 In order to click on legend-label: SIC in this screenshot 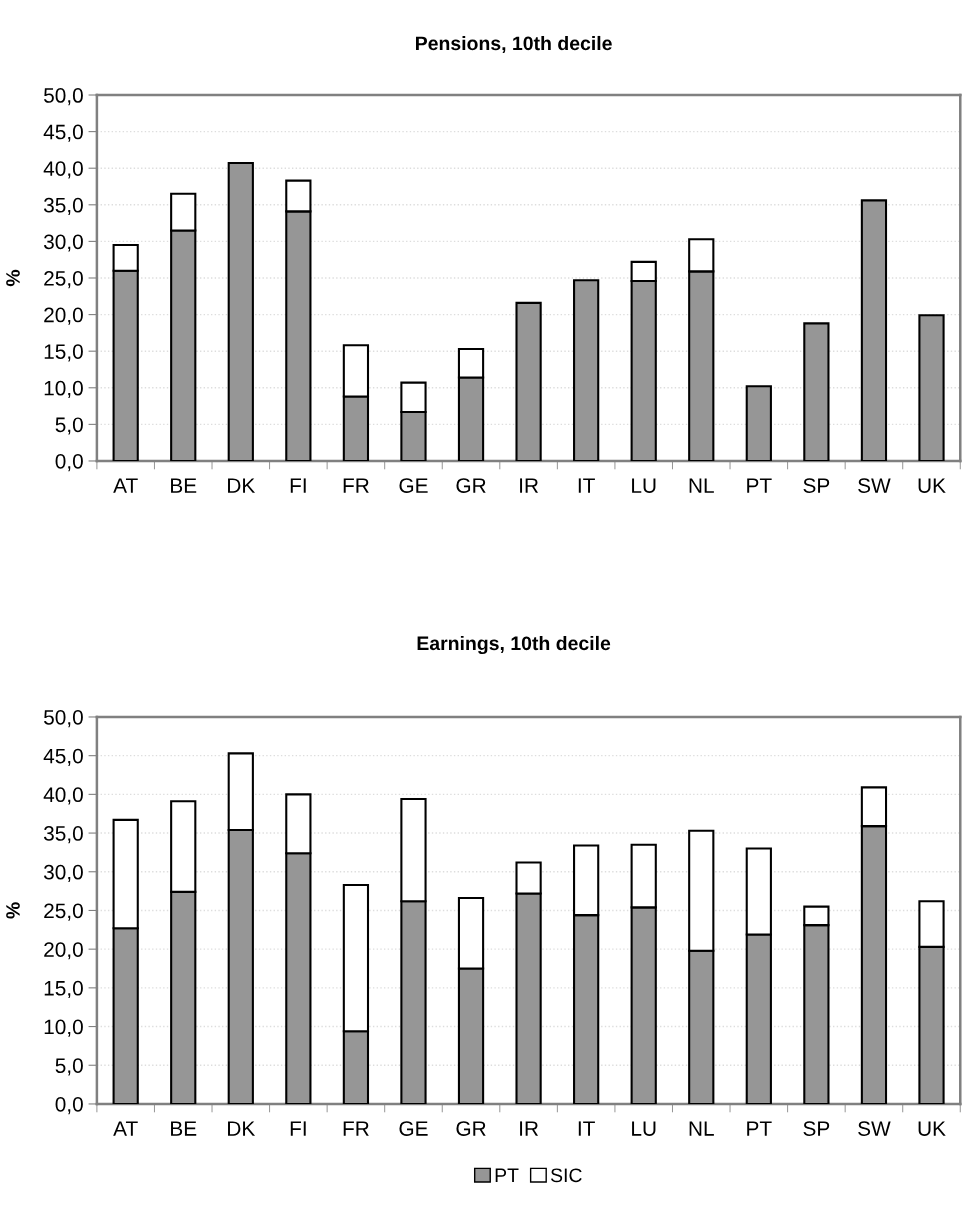, I will do `click(566, 1175)`.